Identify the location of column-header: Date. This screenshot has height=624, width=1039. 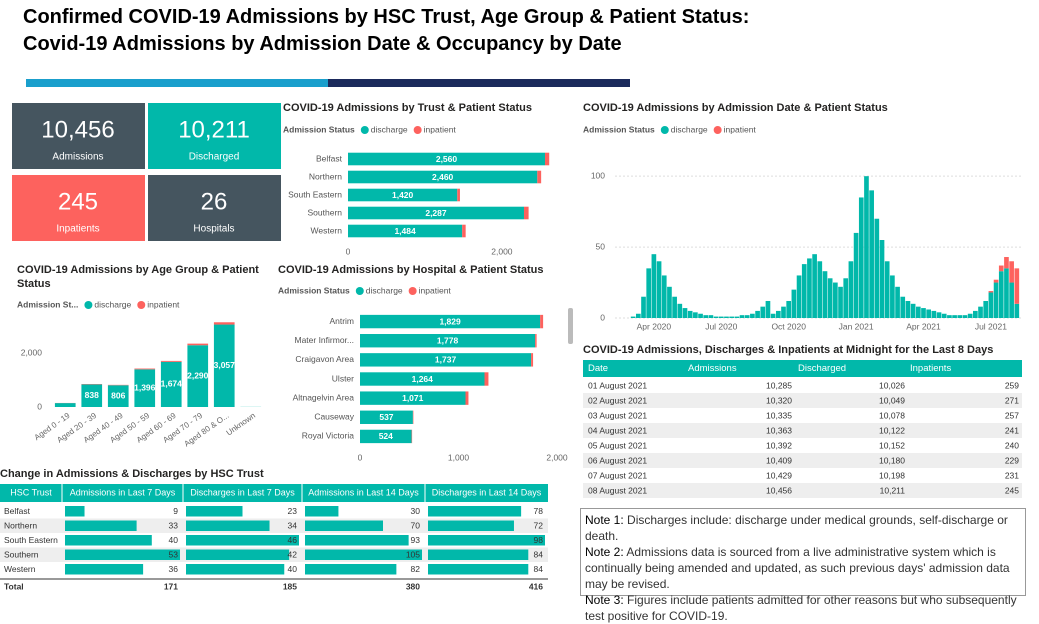
(598, 368).